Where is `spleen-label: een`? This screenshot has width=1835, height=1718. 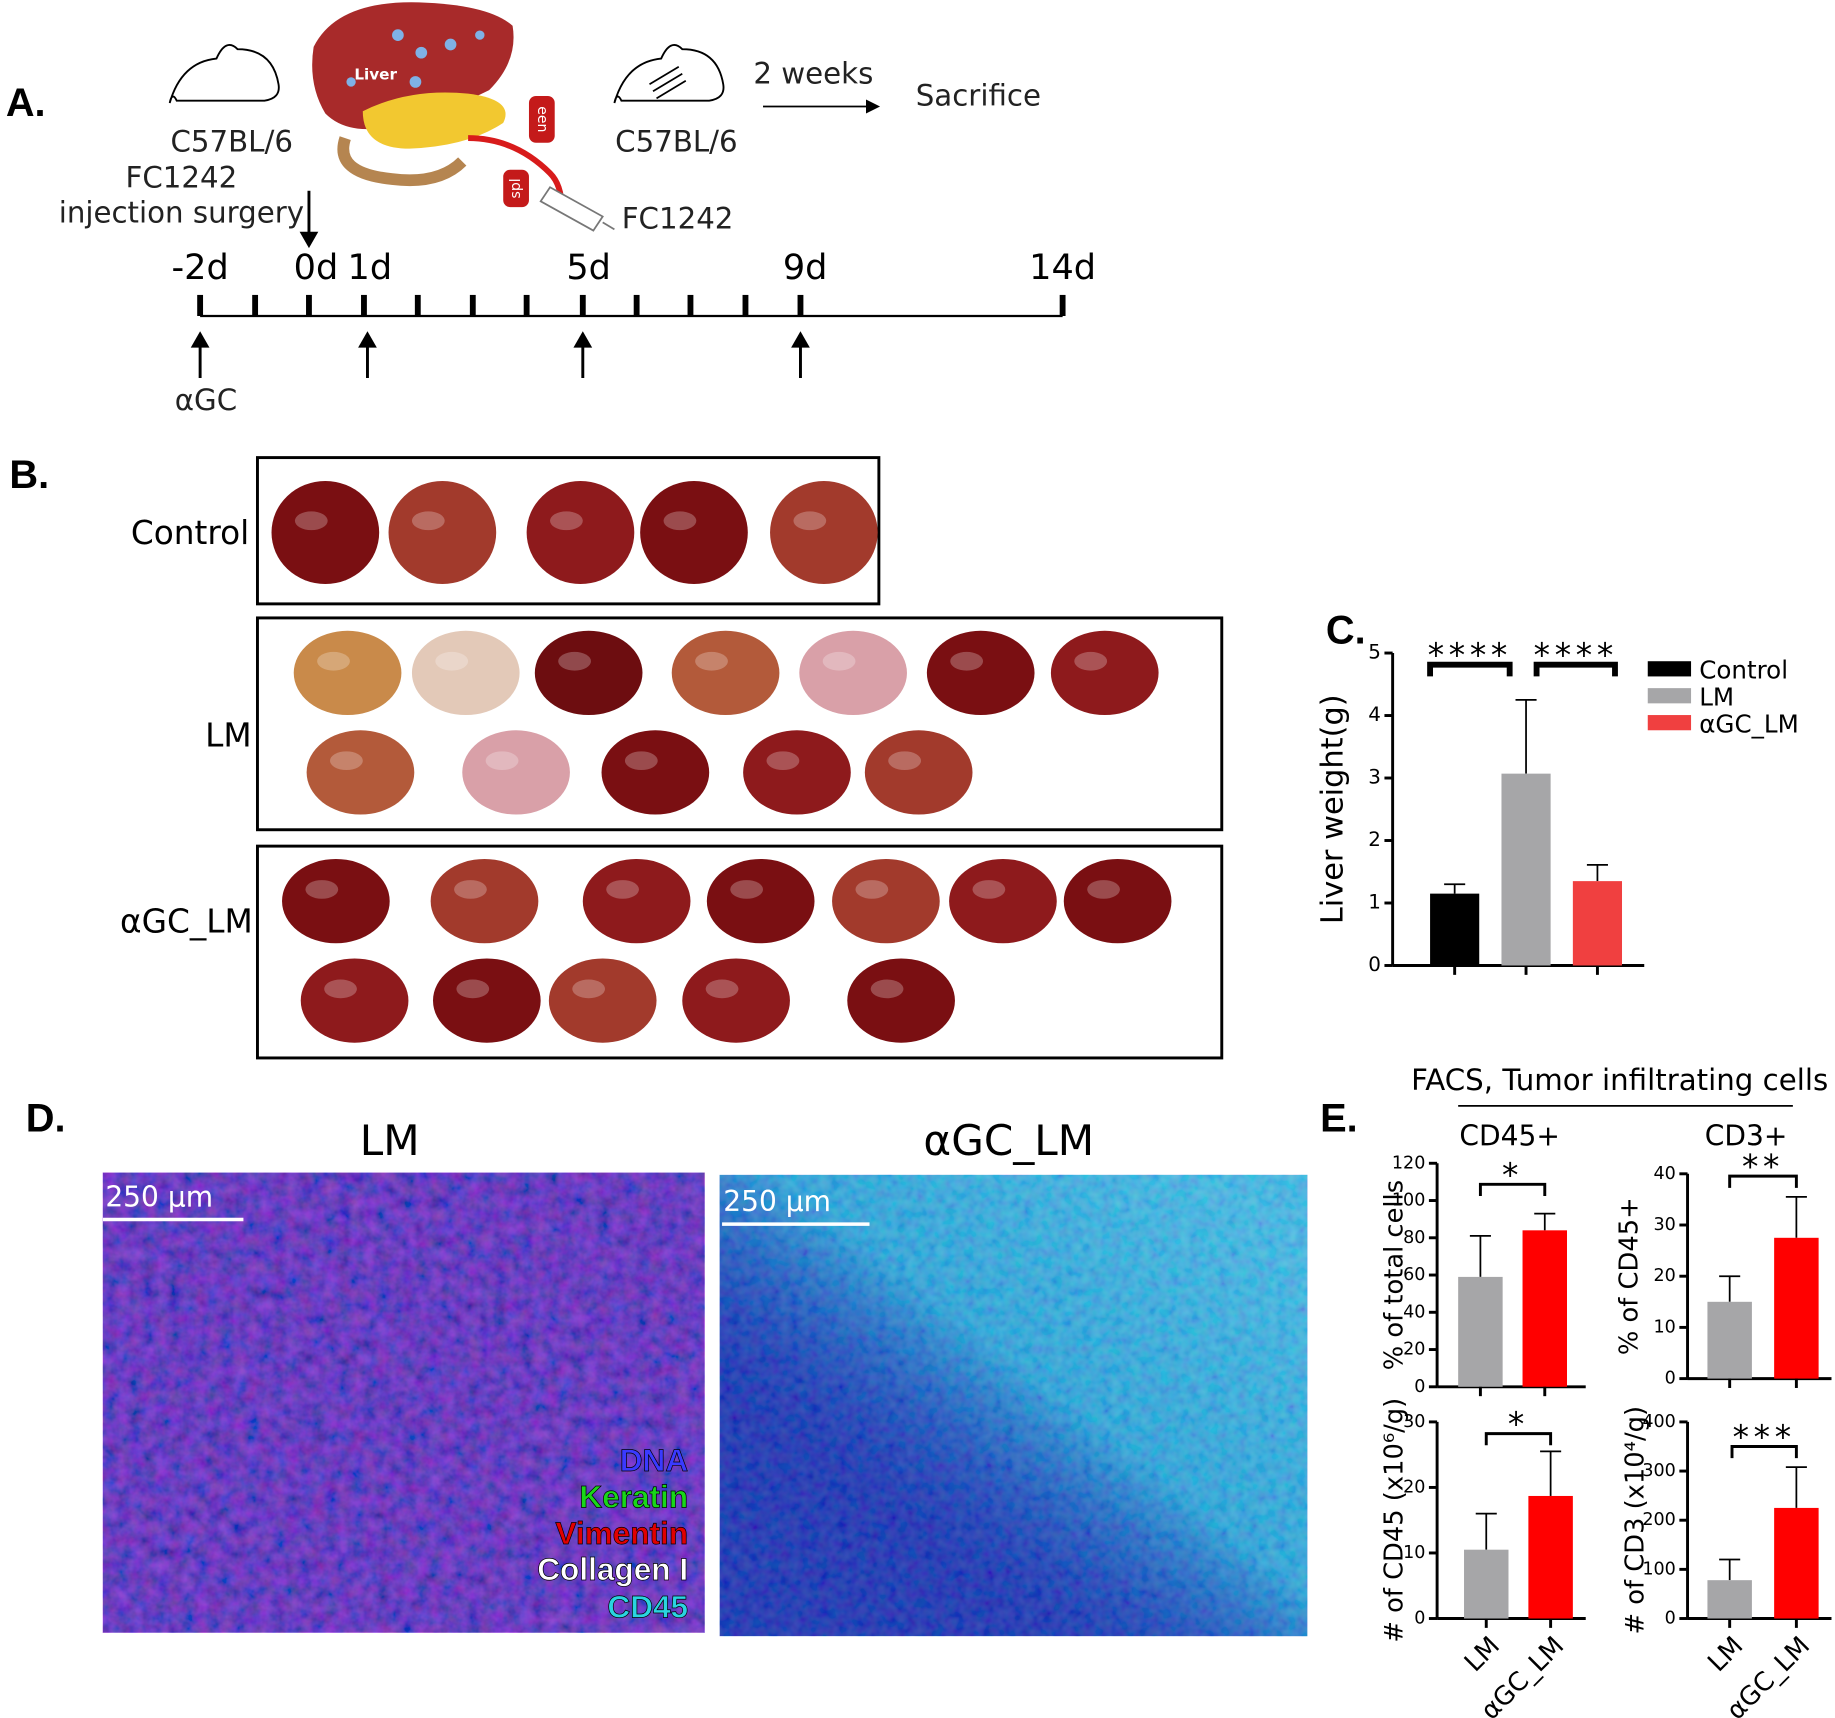
spleen-label: een is located at coordinates (542, 119).